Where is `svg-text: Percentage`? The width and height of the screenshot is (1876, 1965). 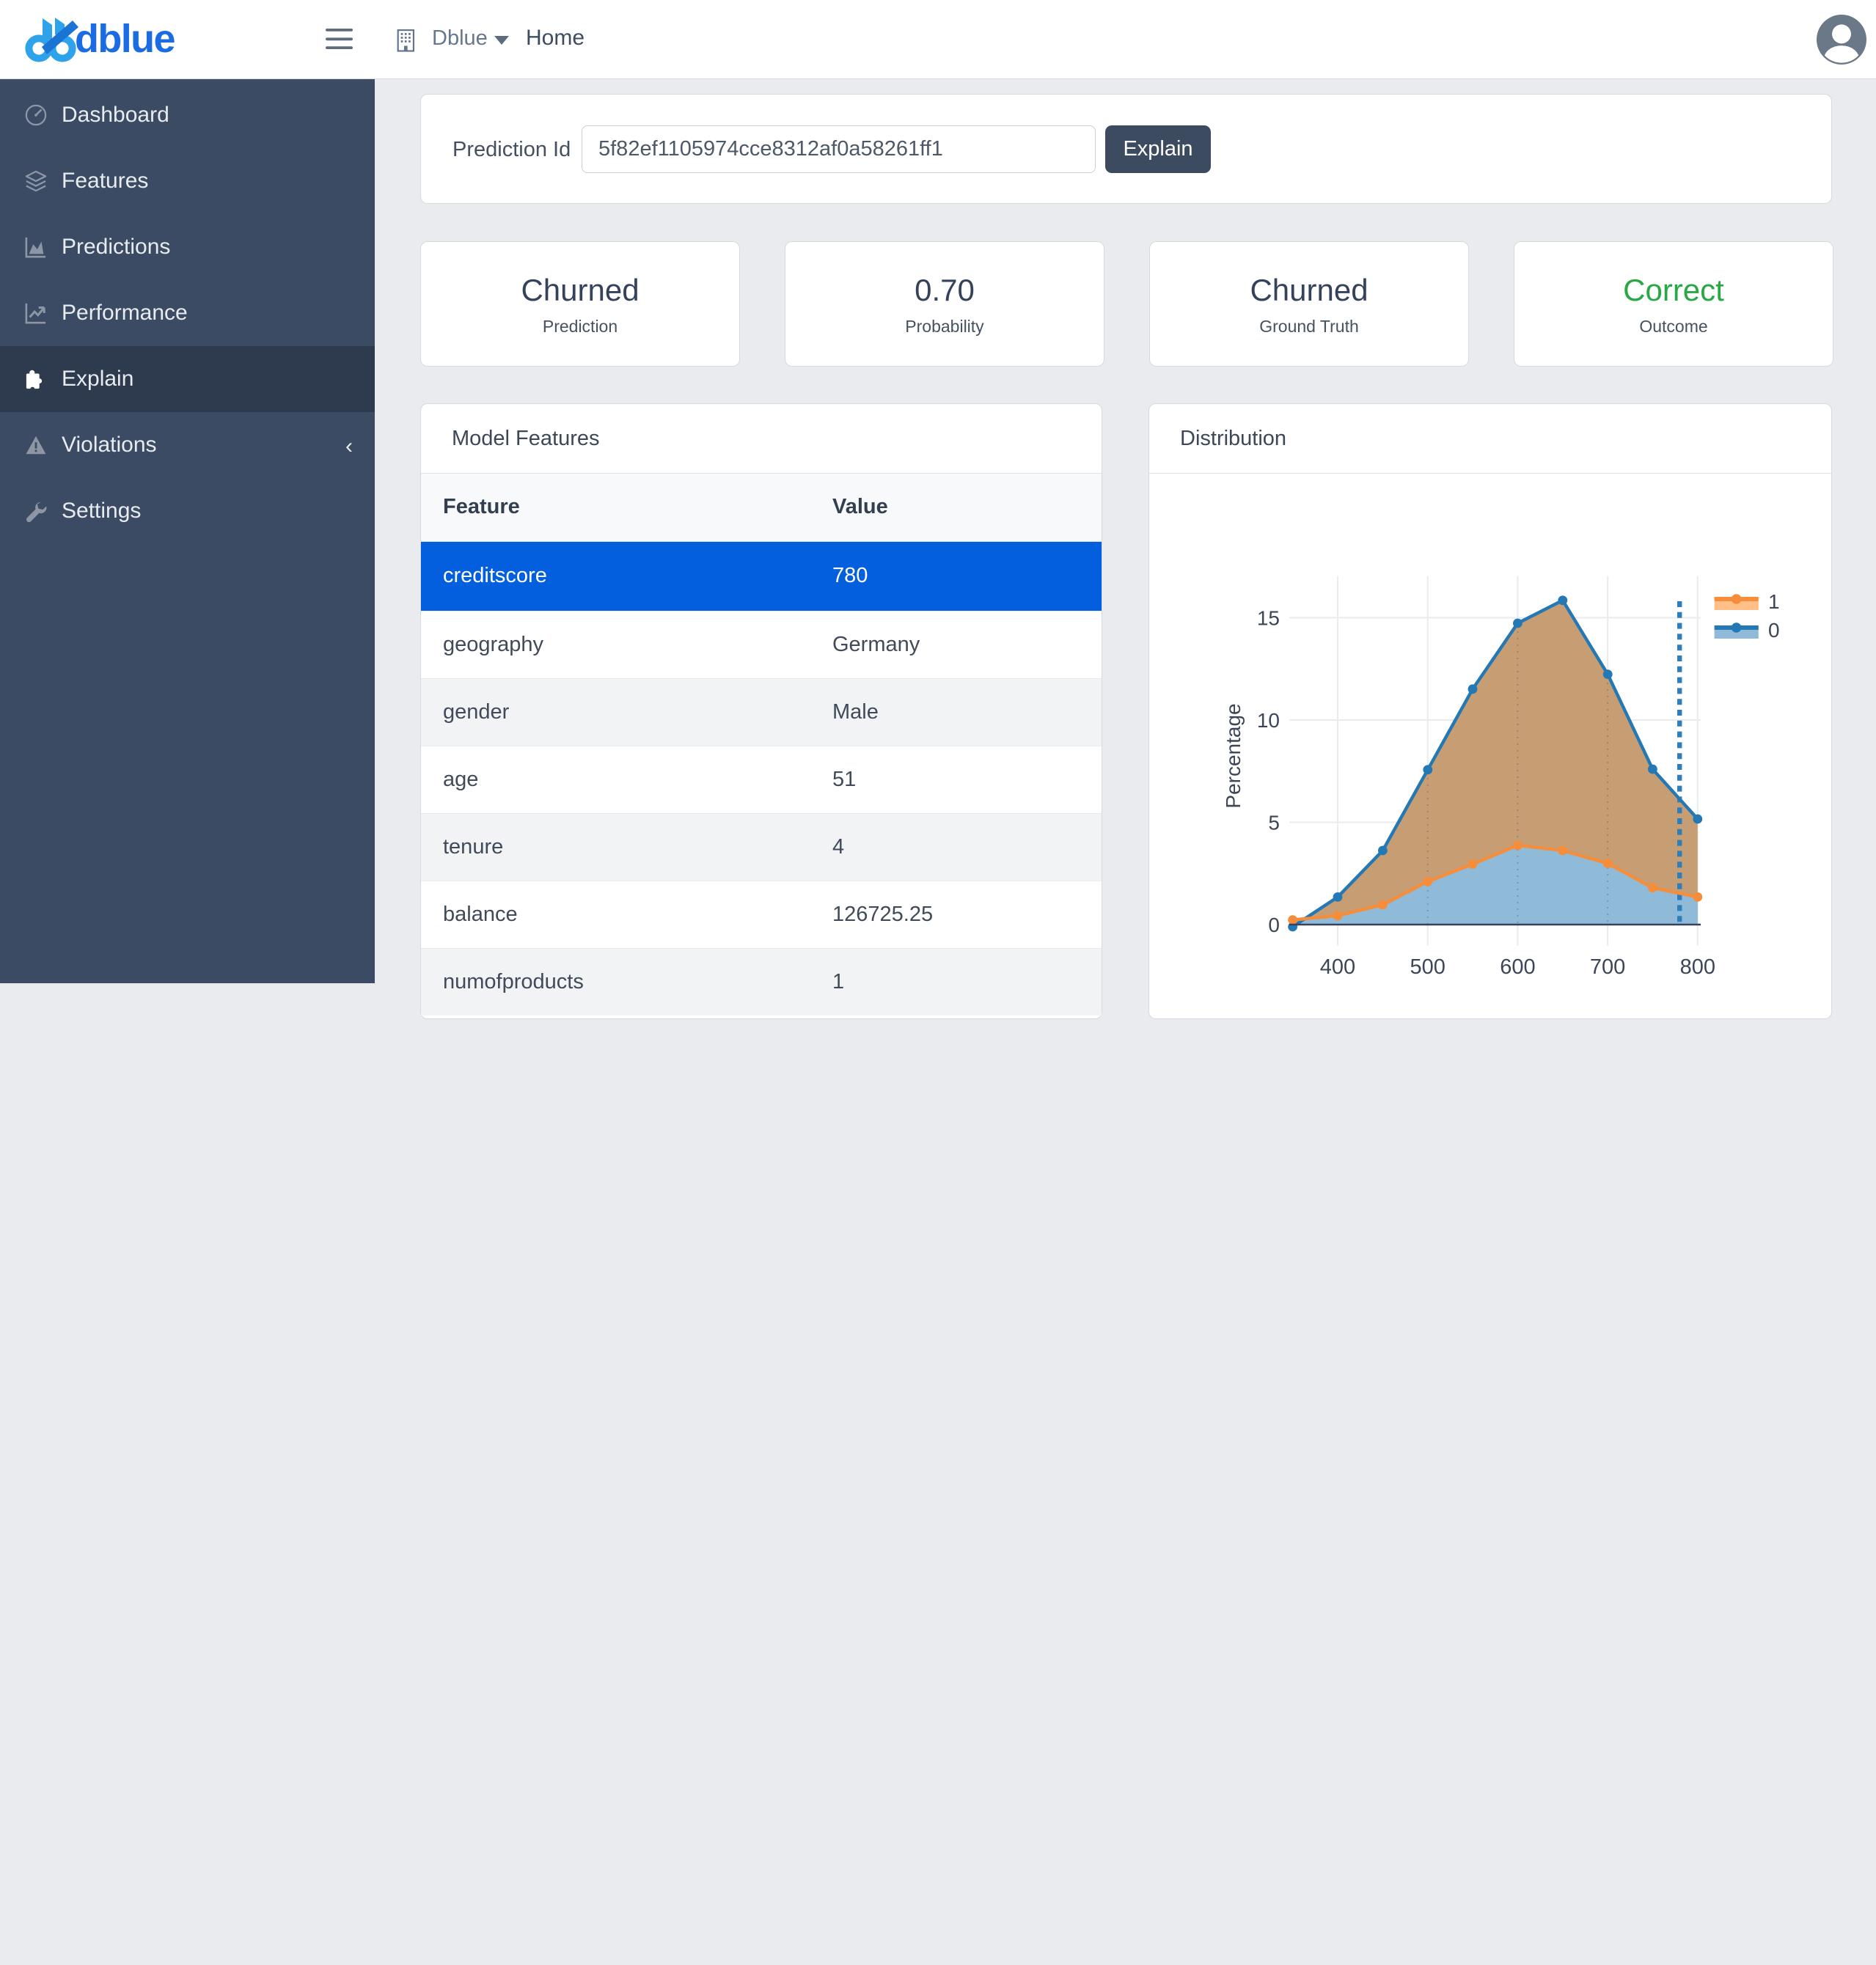
svg-text: Percentage is located at coordinates (1233, 755).